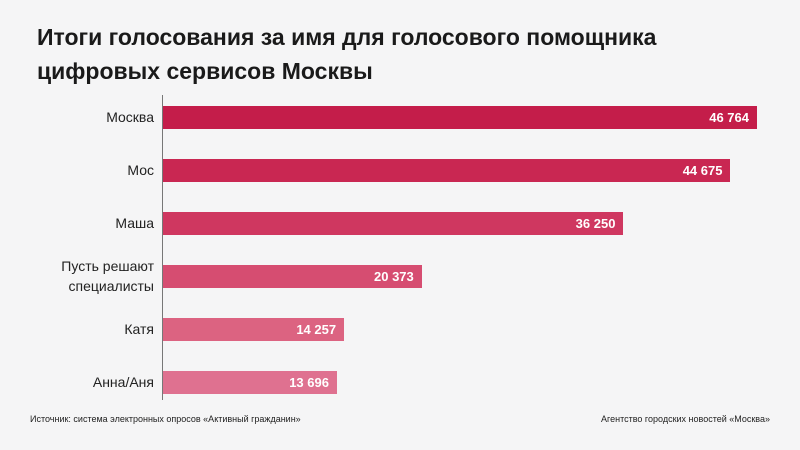  Describe the element at coordinates (394, 276) in the screenshot. I see `value-label: 20 373` at that location.